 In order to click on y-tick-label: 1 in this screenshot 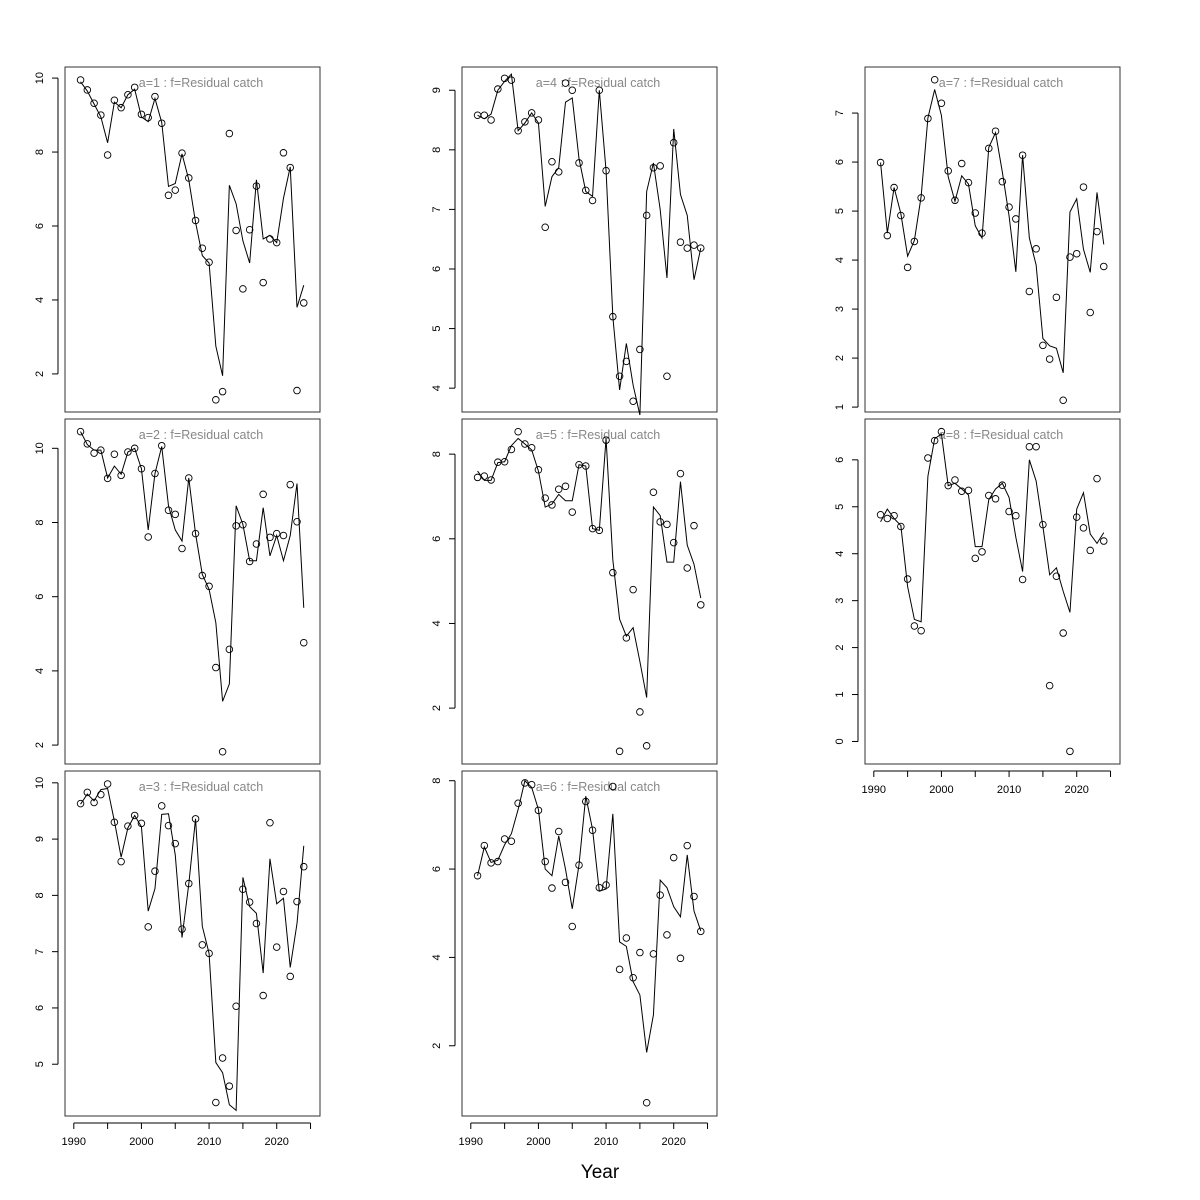, I will do `click(840, 407)`.